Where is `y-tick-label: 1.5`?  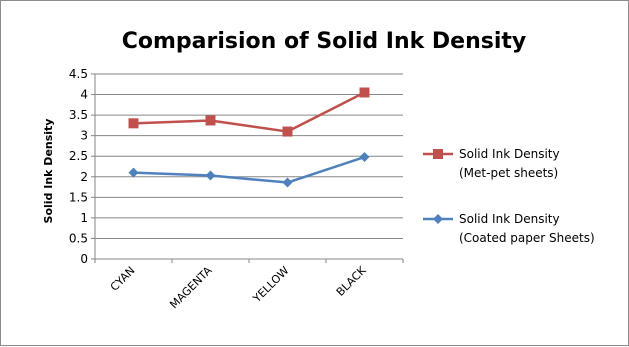
y-tick-label: 1.5 is located at coordinates (78, 197).